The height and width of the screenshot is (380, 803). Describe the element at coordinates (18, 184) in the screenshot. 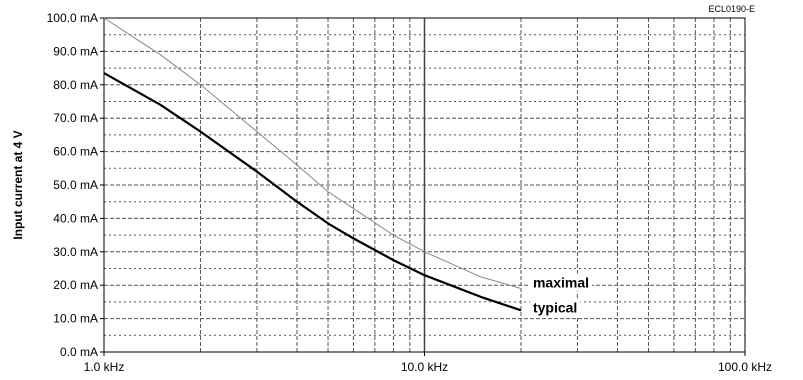

I see `y-axis-label: Input current at 4 V` at that location.